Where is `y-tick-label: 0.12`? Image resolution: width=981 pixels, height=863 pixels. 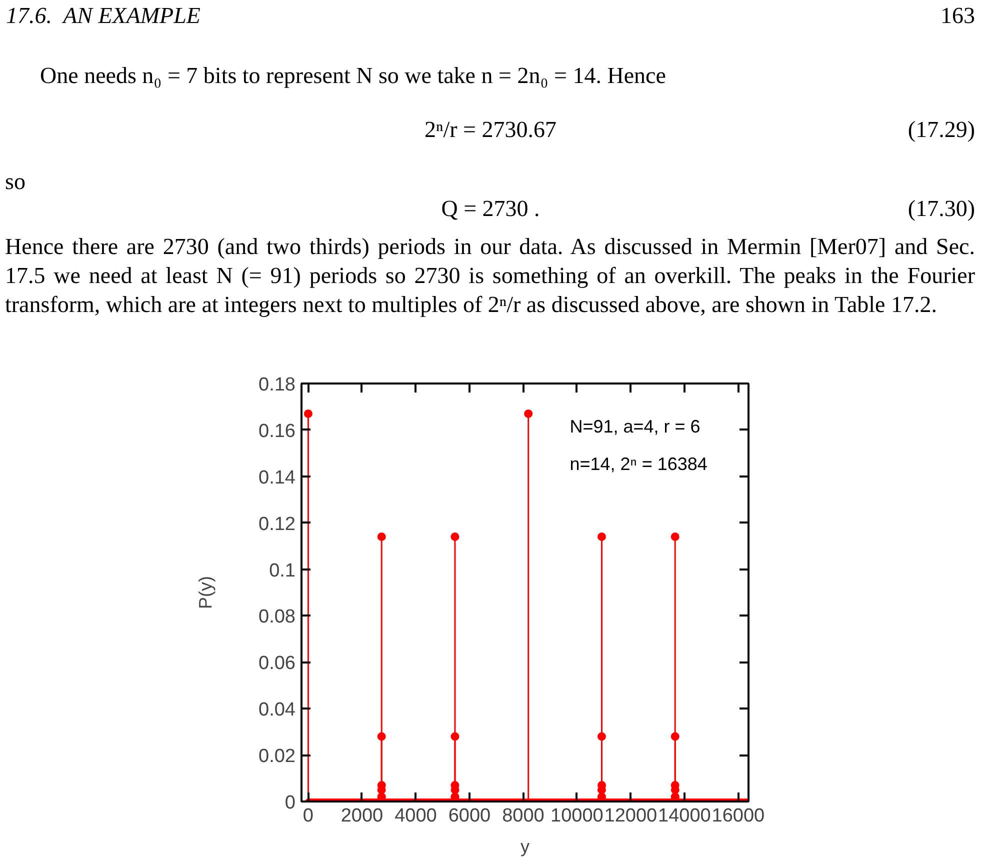 y-tick-label: 0.12 is located at coordinates (277, 524).